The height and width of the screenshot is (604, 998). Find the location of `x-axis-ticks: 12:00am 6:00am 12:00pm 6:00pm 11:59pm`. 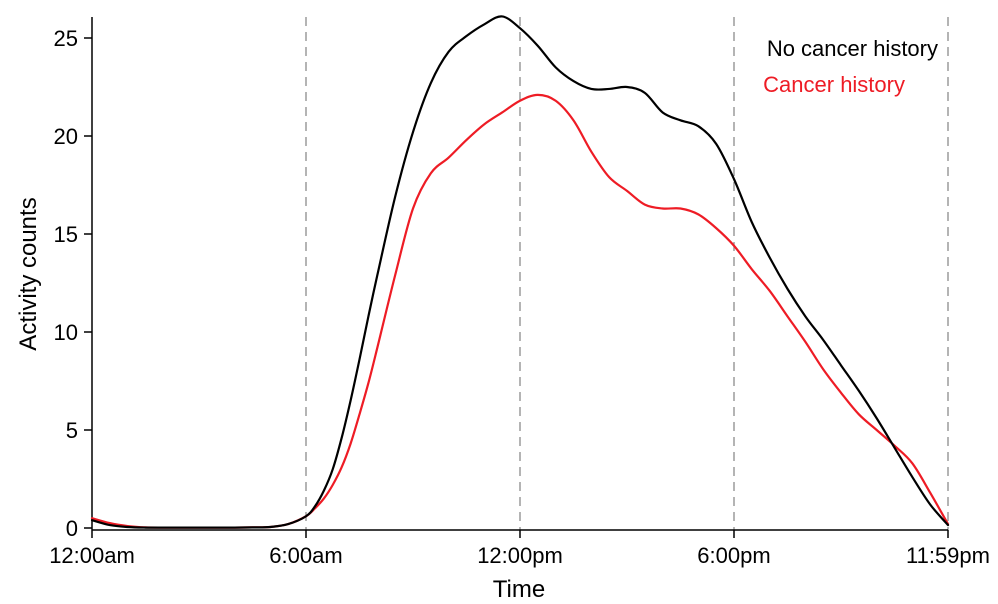

x-axis-ticks: 12:00am 6:00am 12:00pm 6:00pm 11:59pm is located at coordinates (519, 549).